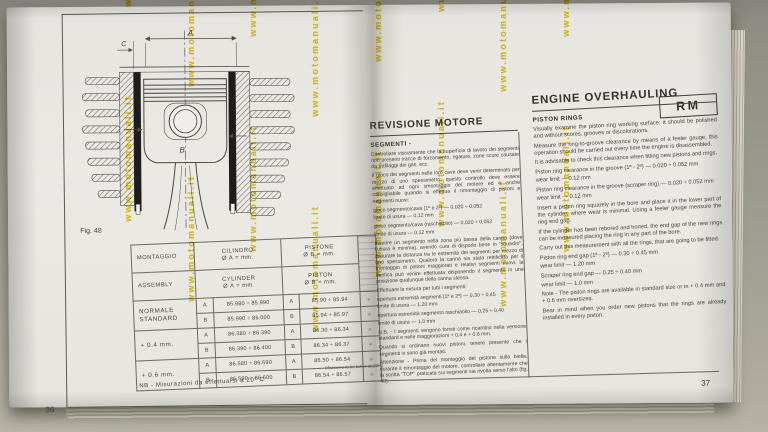 The width and height of the screenshot is (768, 432). Describe the element at coordinates (125, 55) in the screenshot. I see `dimension-c: C` at that location.